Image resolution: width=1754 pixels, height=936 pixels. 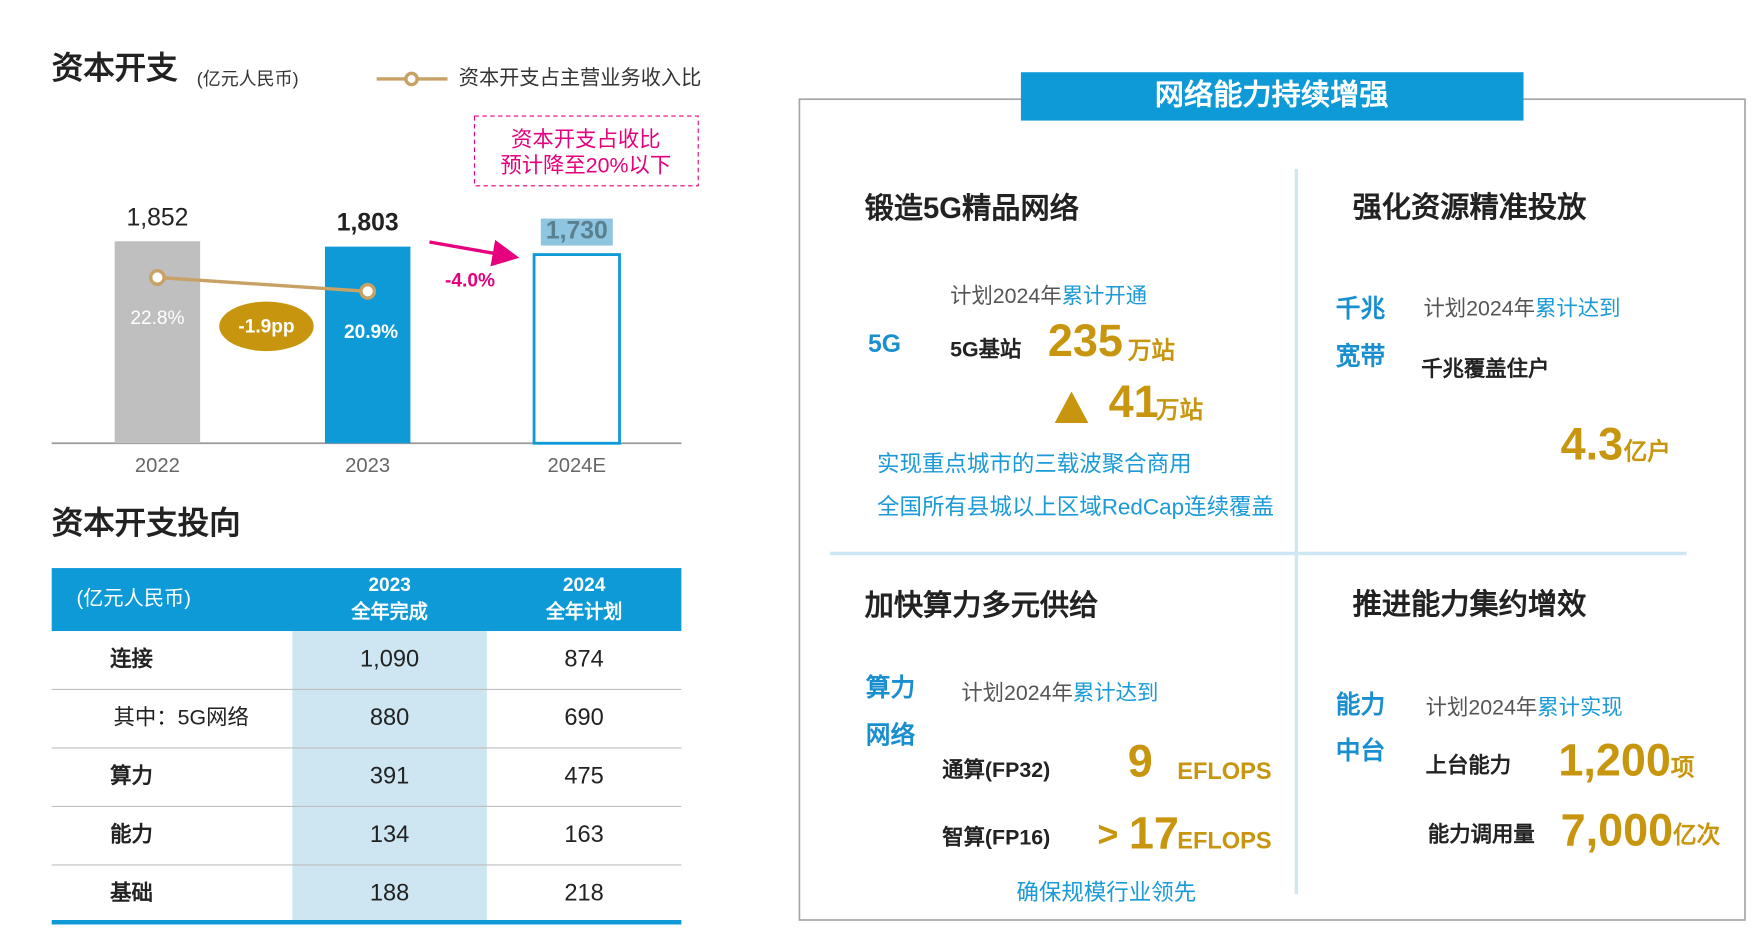 I want to click on row-label: 算力, so click(x=131, y=775).